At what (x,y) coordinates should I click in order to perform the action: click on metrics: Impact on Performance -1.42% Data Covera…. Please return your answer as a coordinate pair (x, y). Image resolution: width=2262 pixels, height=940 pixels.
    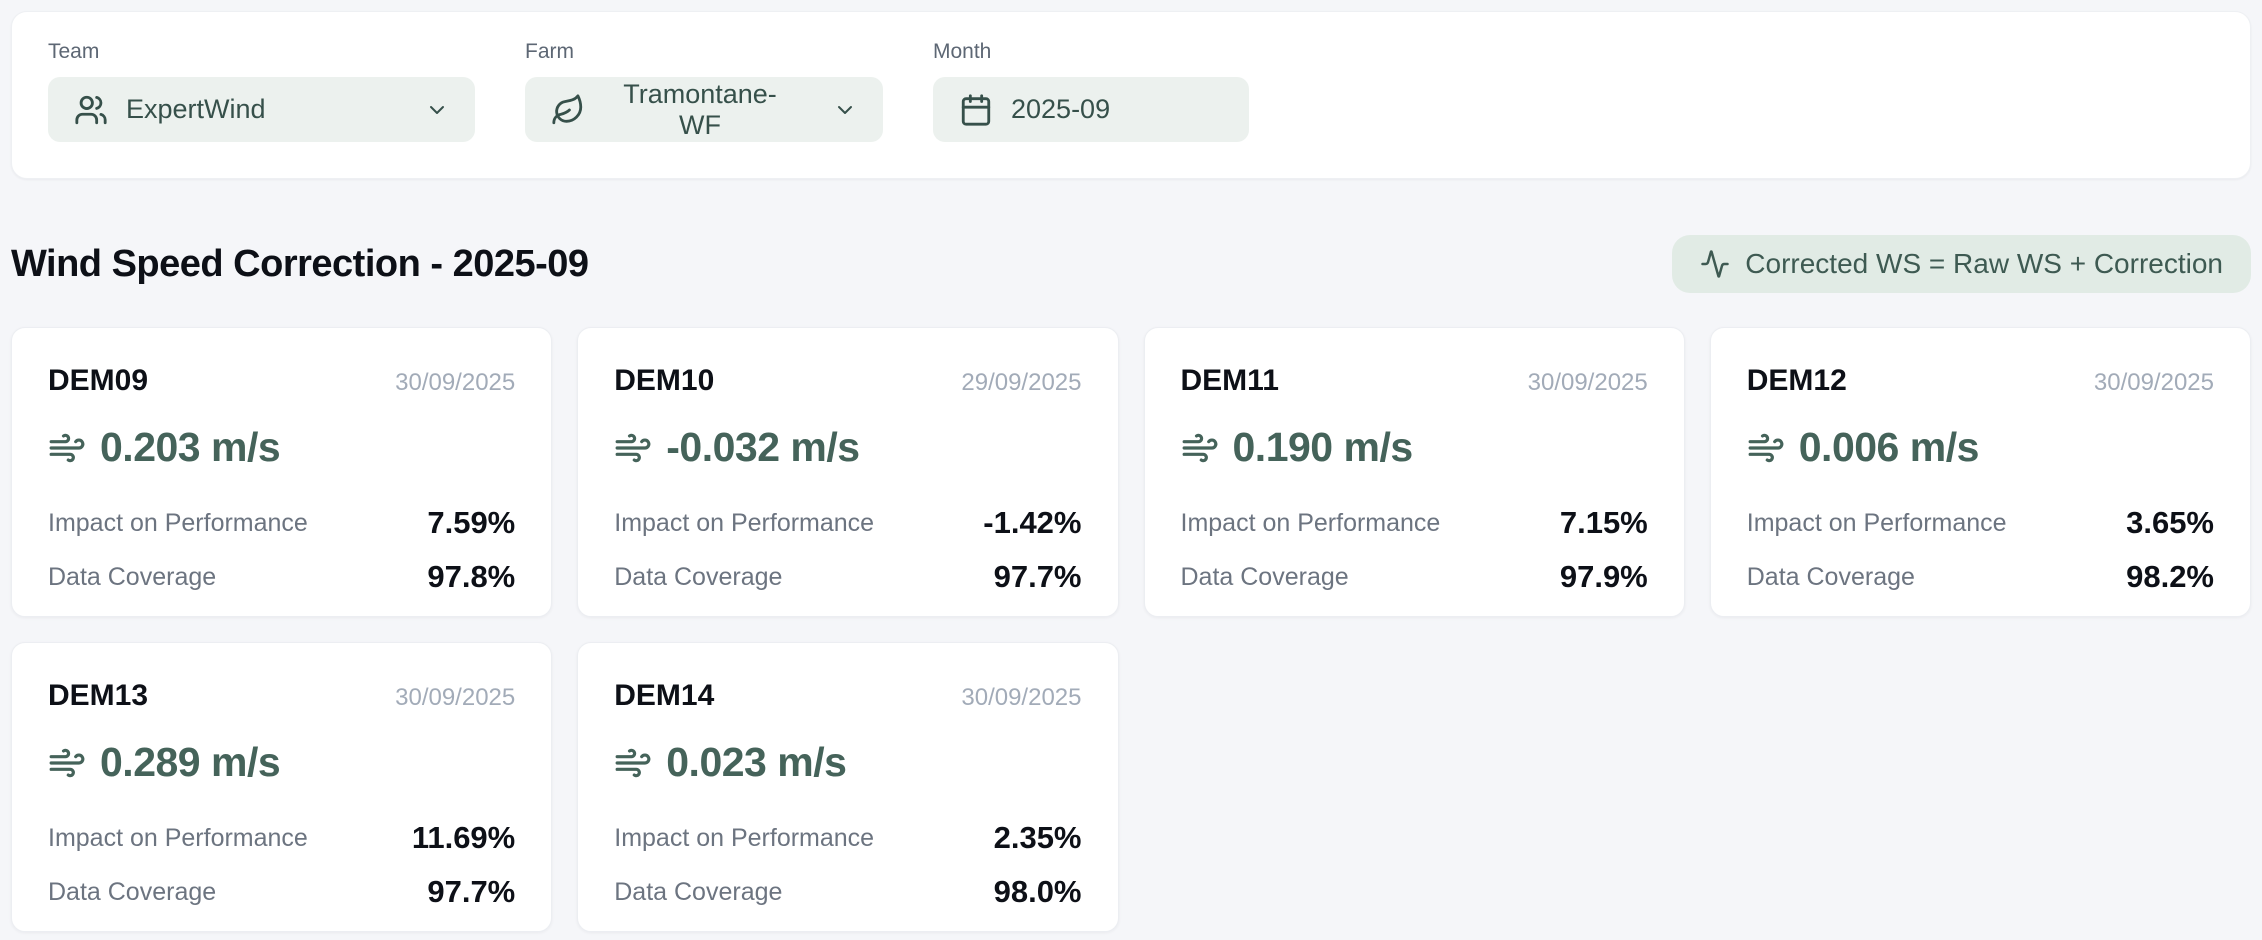
    Looking at the image, I should click on (847, 550).